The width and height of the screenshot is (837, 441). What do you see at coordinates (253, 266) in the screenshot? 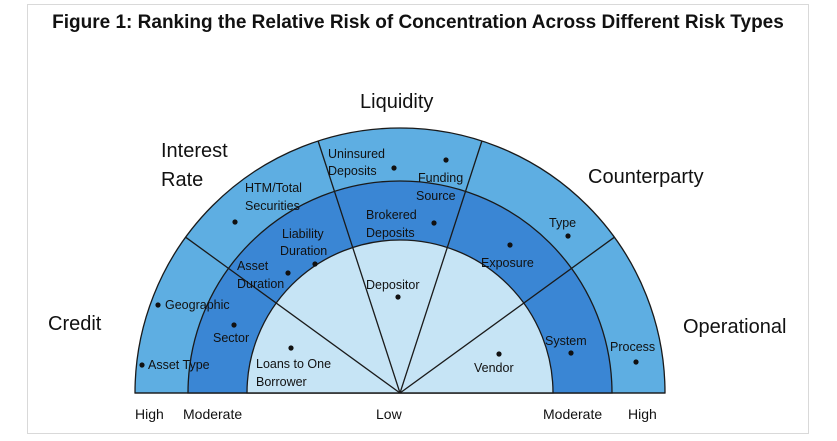
I see `item-asset-duration-line1: Asset` at bounding box center [253, 266].